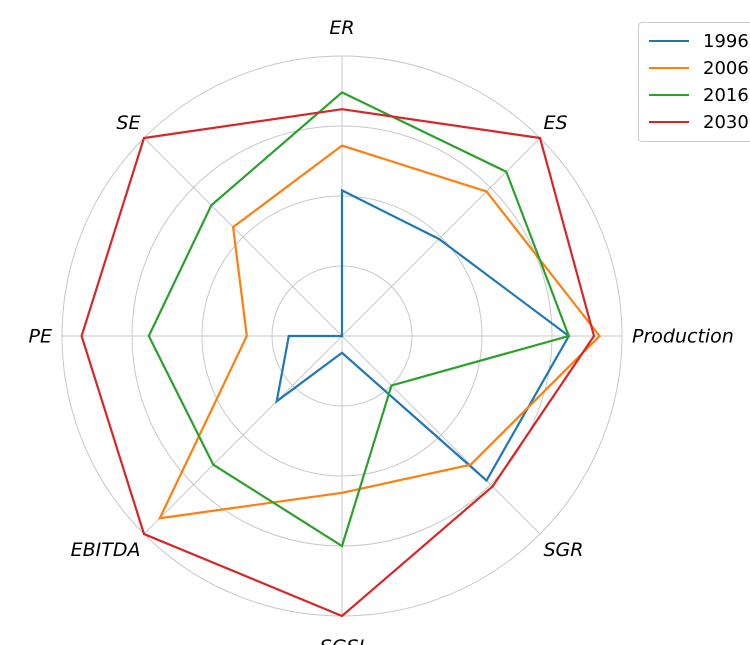 The width and height of the screenshot is (750, 645). What do you see at coordinates (683, 337) in the screenshot?
I see `axis-label-production: Production` at bounding box center [683, 337].